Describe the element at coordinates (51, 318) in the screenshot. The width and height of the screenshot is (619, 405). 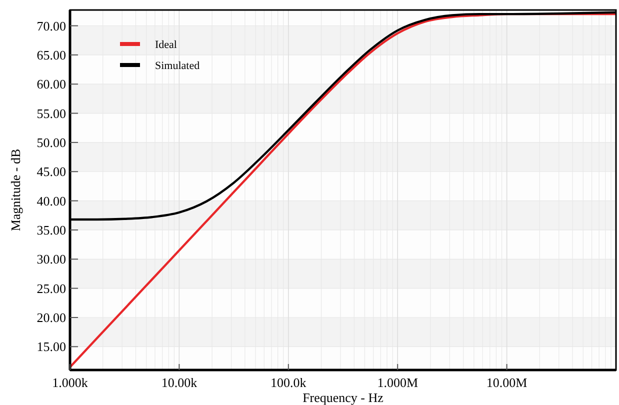
I see `y-tick-label: 20.00` at that location.